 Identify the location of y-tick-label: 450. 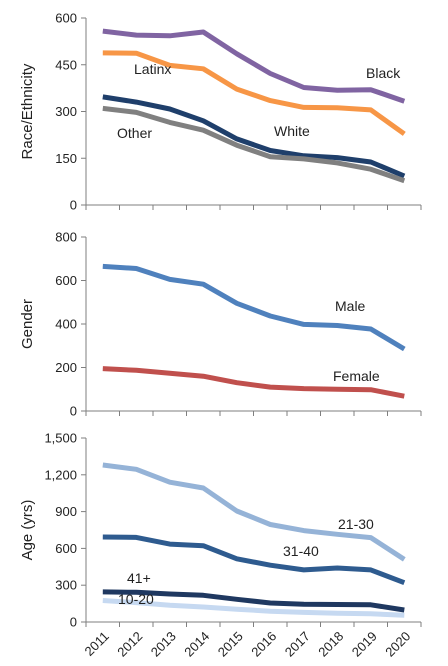
(66, 64).